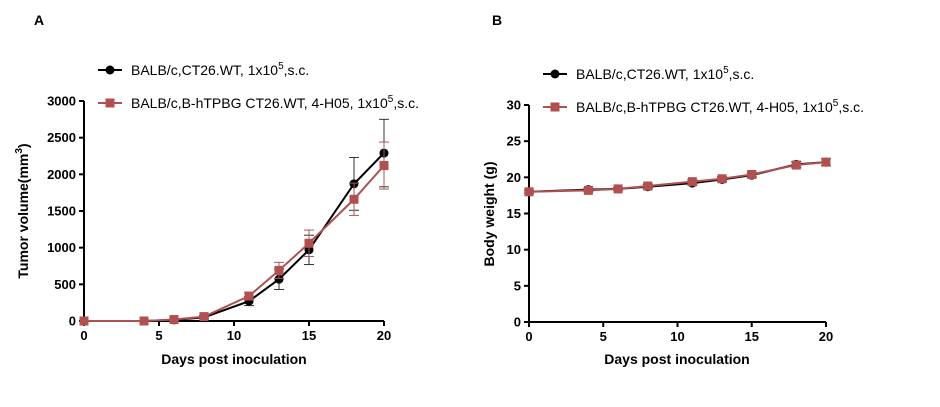 Image resolution: width=940 pixels, height=407 pixels. What do you see at coordinates (514, 105) in the screenshot?
I see `panel-b-y-tick-label: 30` at bounding box center [514, 105].